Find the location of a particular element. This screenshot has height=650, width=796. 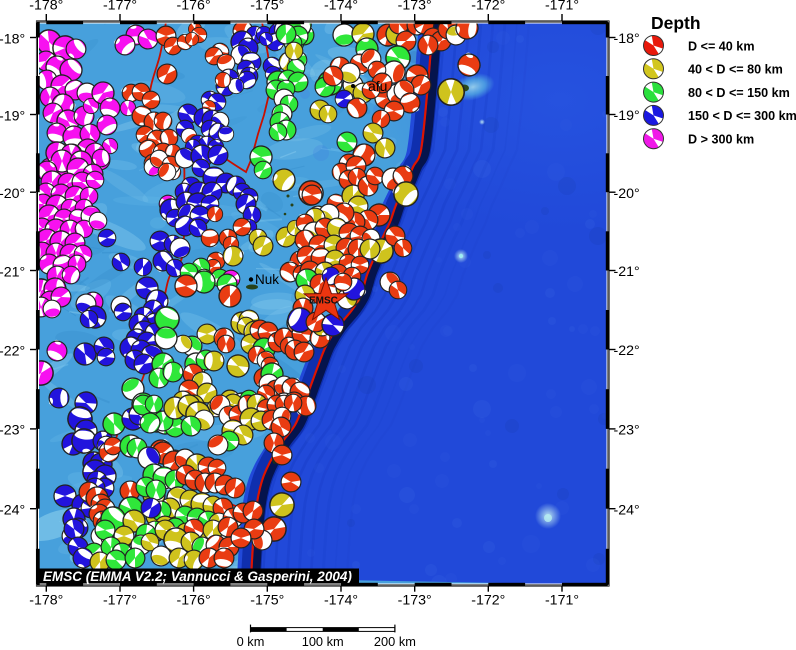

svg-text: afu is located at coordinates (377, 86).